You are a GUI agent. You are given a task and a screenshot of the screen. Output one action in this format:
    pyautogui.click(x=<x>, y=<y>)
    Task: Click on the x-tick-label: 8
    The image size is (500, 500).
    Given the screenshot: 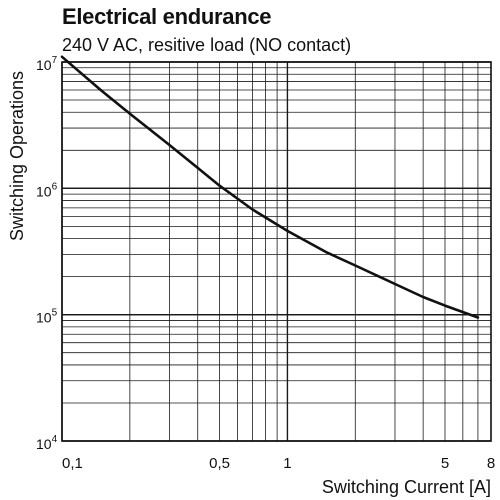 What is the action you would take?
    pyautogui.click(x=491, y=463)
    